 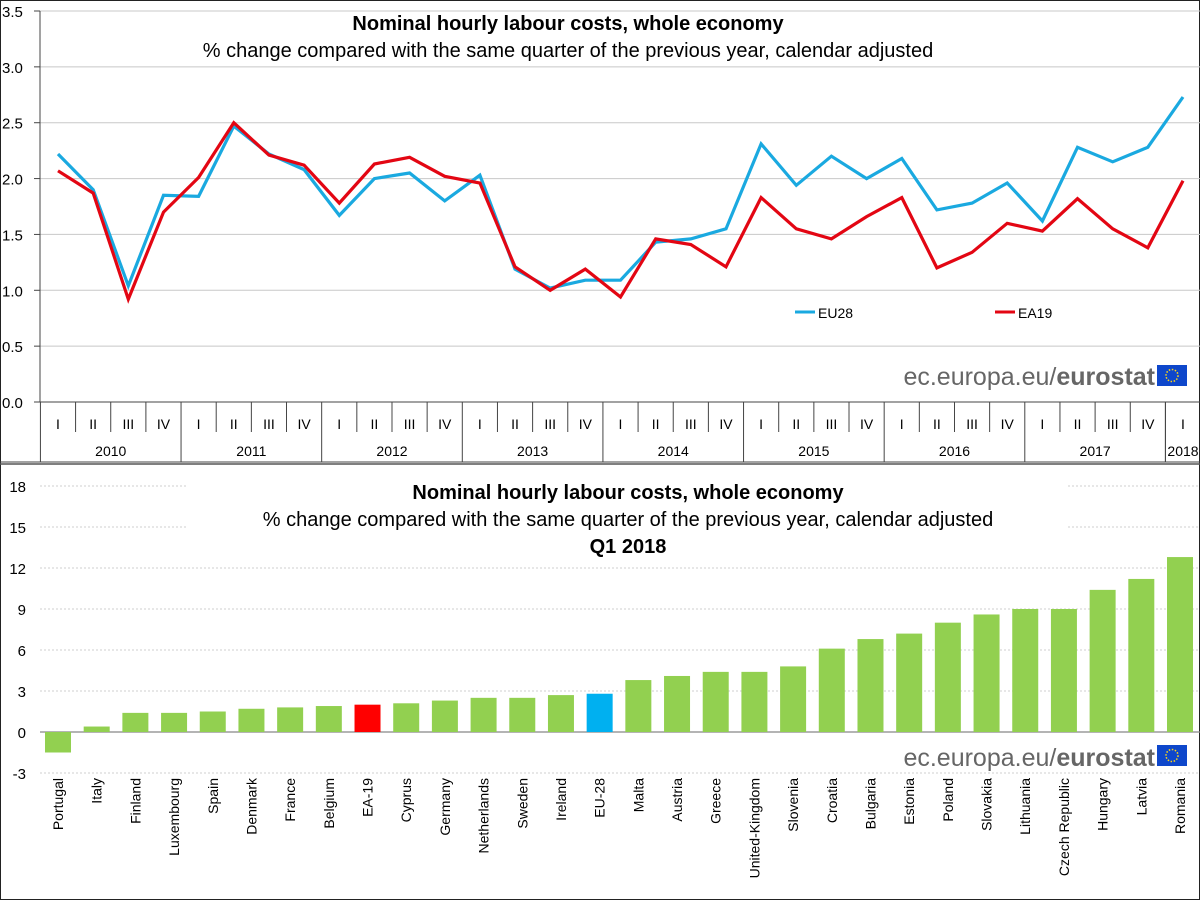 What do you see at coordinates (754, 828) in the screenshot?
I see `category-label: United-Kingdom` at bounding box center [754, 828].